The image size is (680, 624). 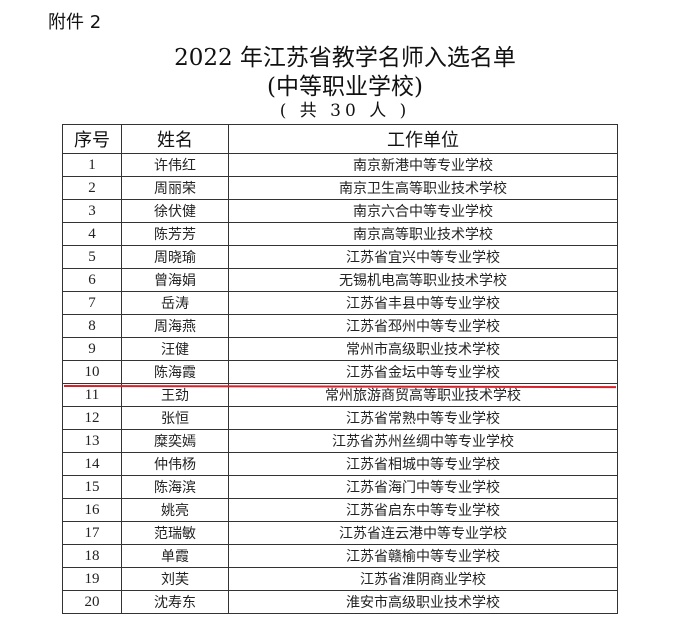 I want to click on index-cell: 6, so click(x=92, y=280).